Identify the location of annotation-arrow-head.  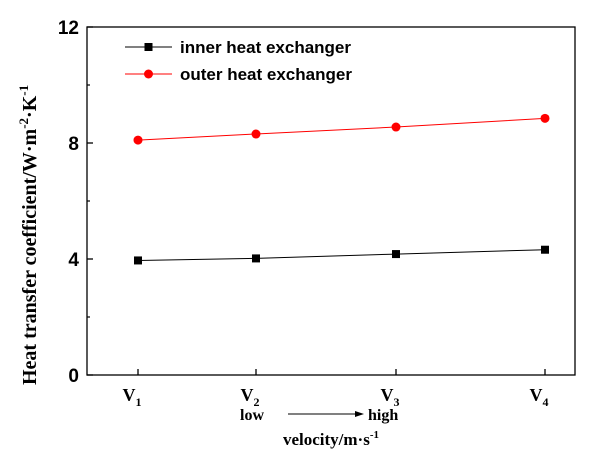
(359, 414).